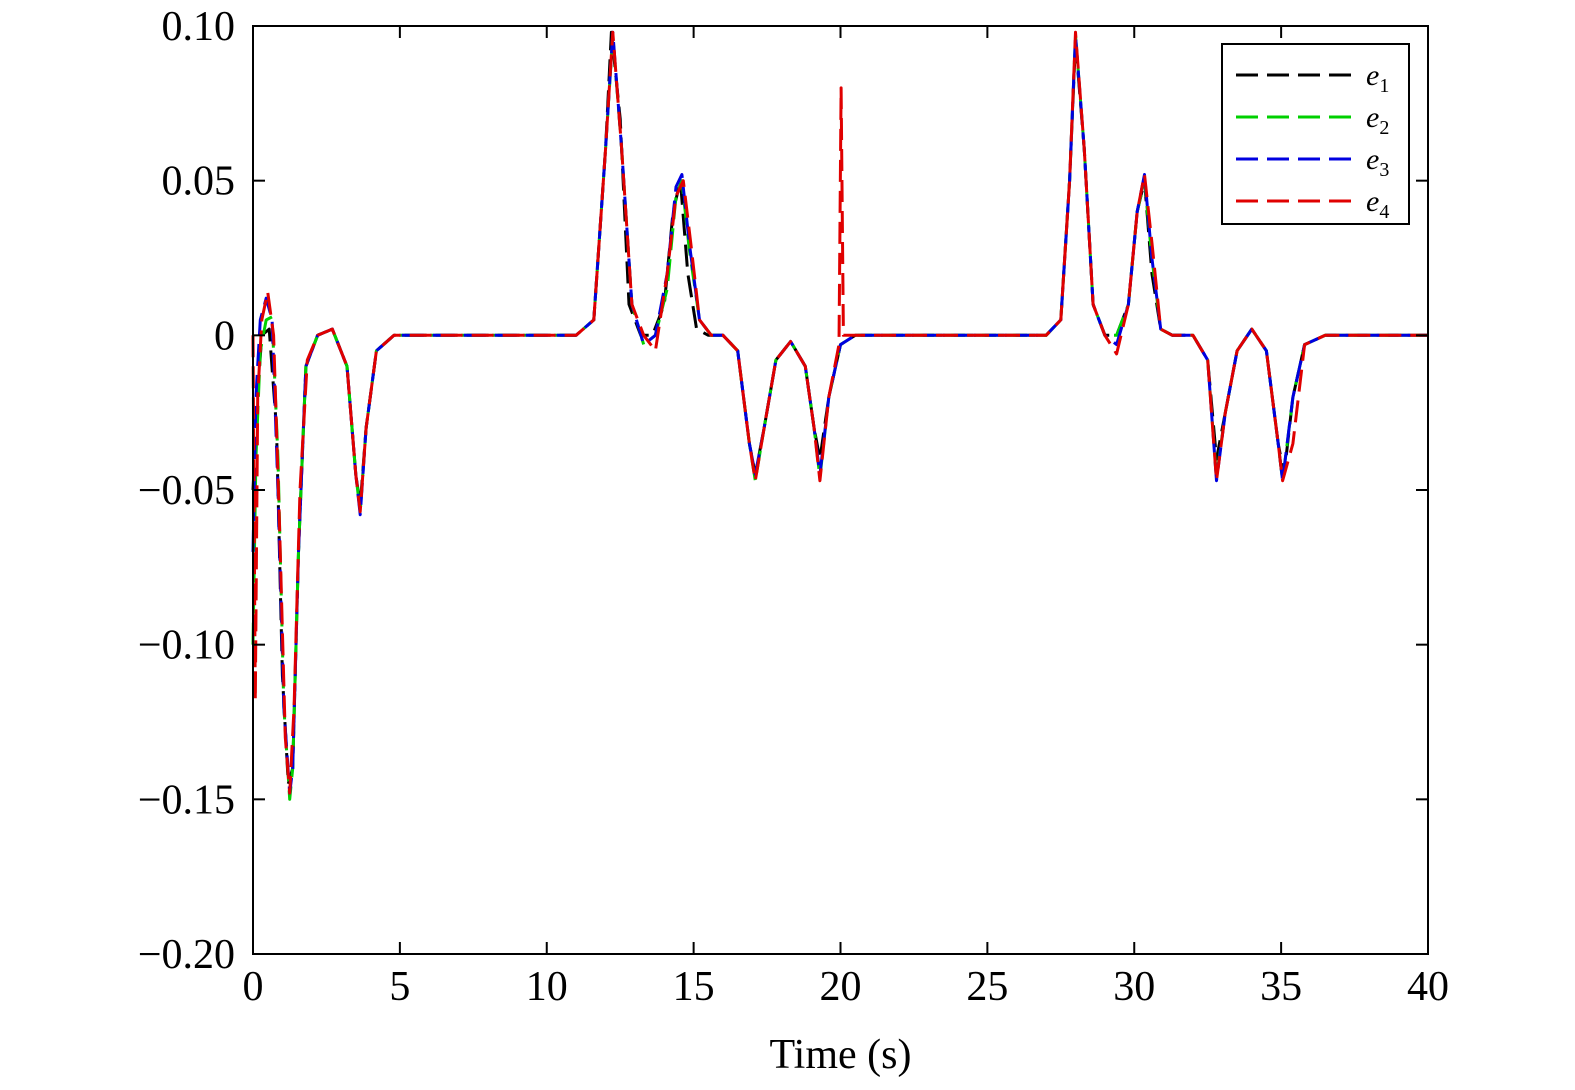 The height and width of the screenshot is (1090, 1575). What do you see at coordinates (224, 336) in the screenshot?
I see `y-tick-label: 0` at bounding box center [224, 336].